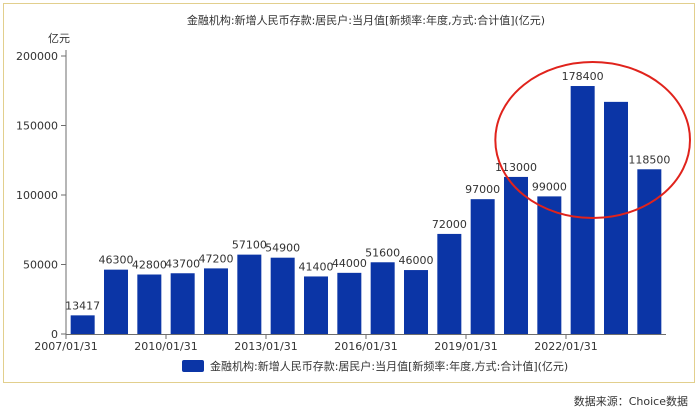  Describe the element at coordinates (59, 38) in the screenshot. I see `y-axis-unit-label: 亿元` at that location.